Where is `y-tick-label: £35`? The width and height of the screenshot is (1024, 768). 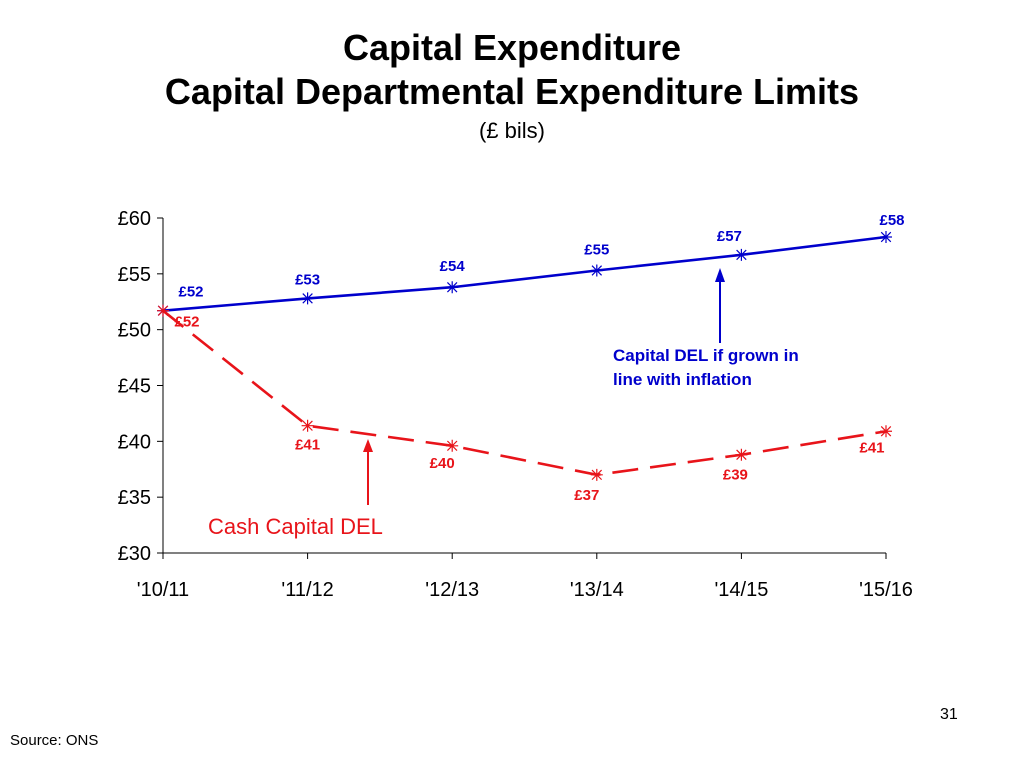 y-tick-label: £35 is located at coordinates (134, 498).